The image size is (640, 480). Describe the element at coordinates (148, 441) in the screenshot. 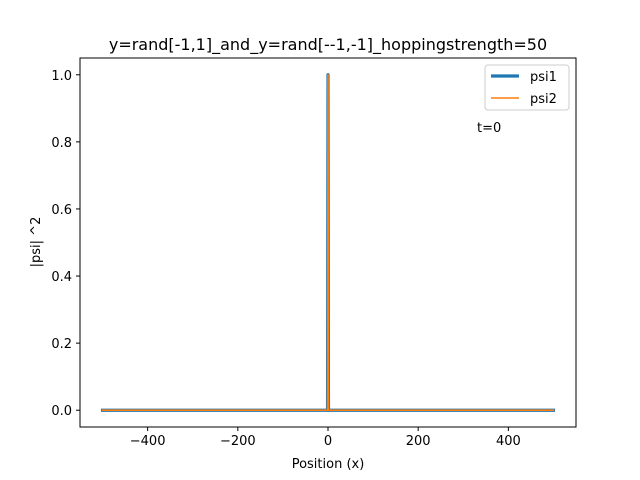

I see `x-tick-label: −400` at that location.